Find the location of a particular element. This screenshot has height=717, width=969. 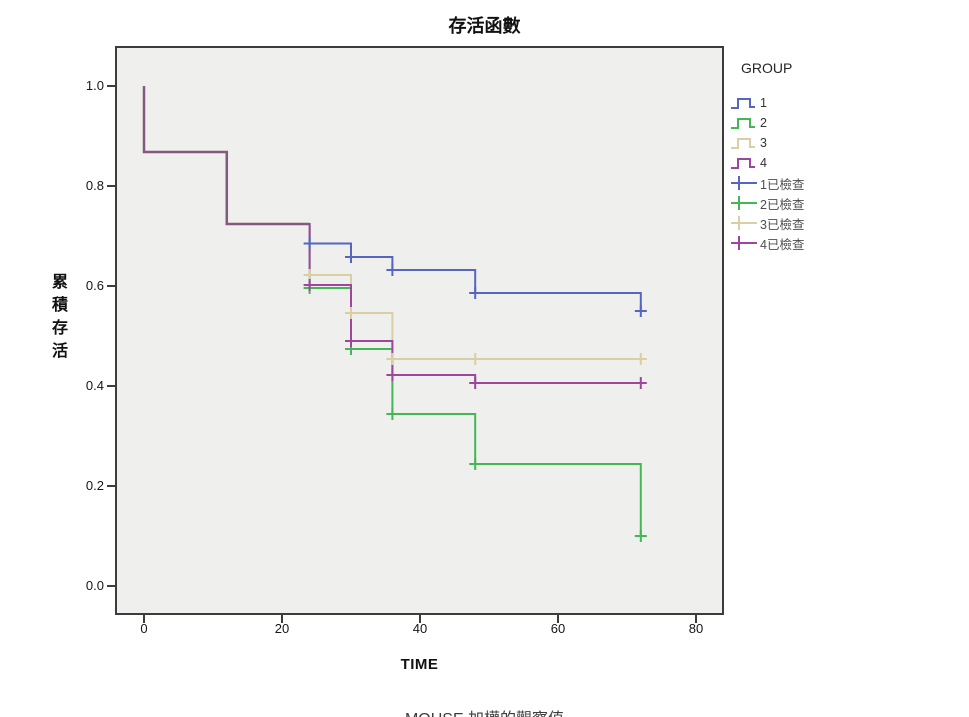

legend-item-1: 1 is located at coordinates (847, 103).